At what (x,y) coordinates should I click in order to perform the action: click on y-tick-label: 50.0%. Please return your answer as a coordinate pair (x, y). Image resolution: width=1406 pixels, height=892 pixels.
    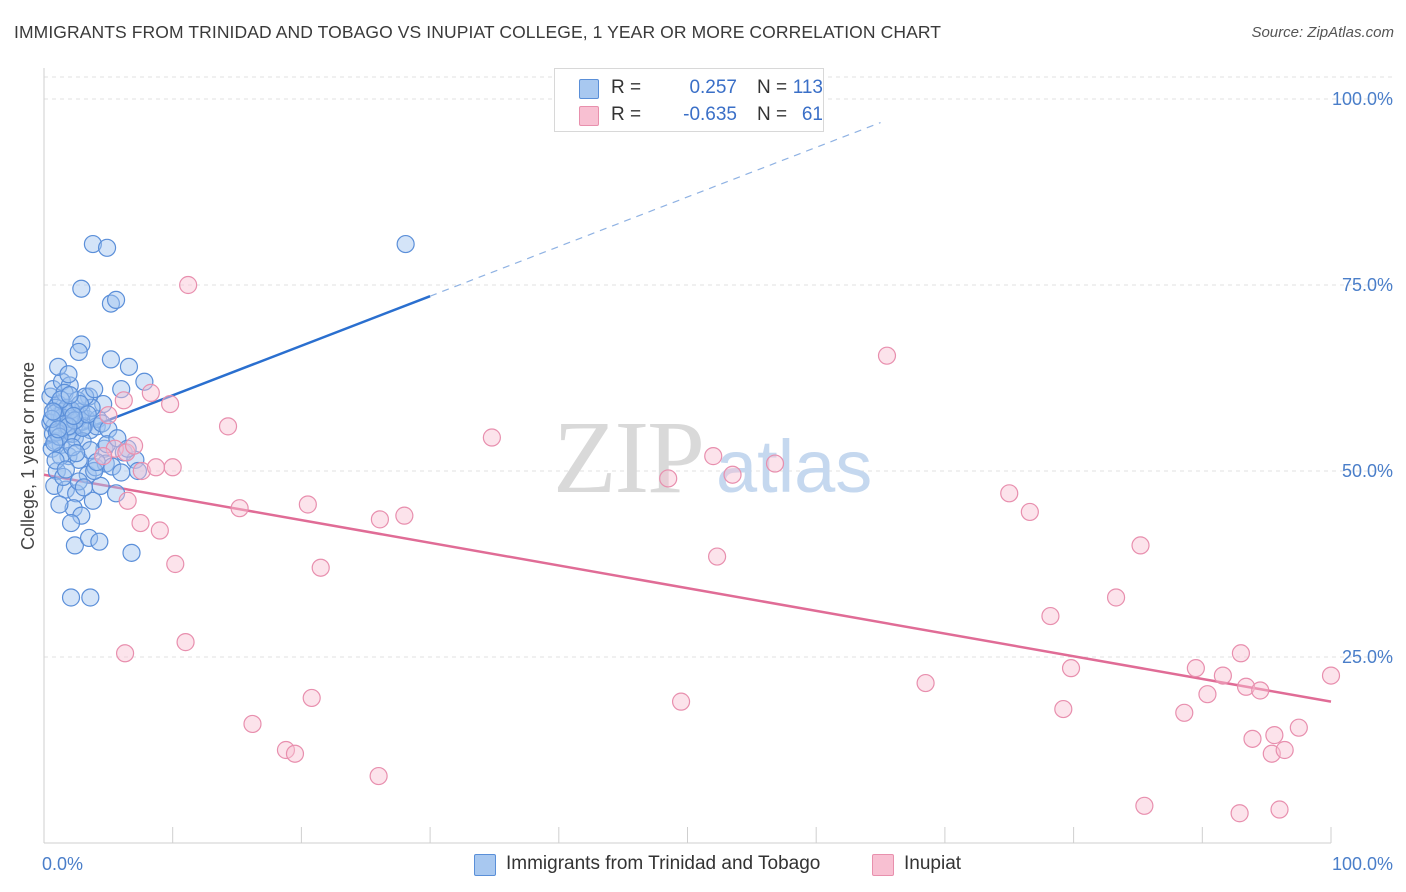
    Looking at the image, I should click on (1367, 471).